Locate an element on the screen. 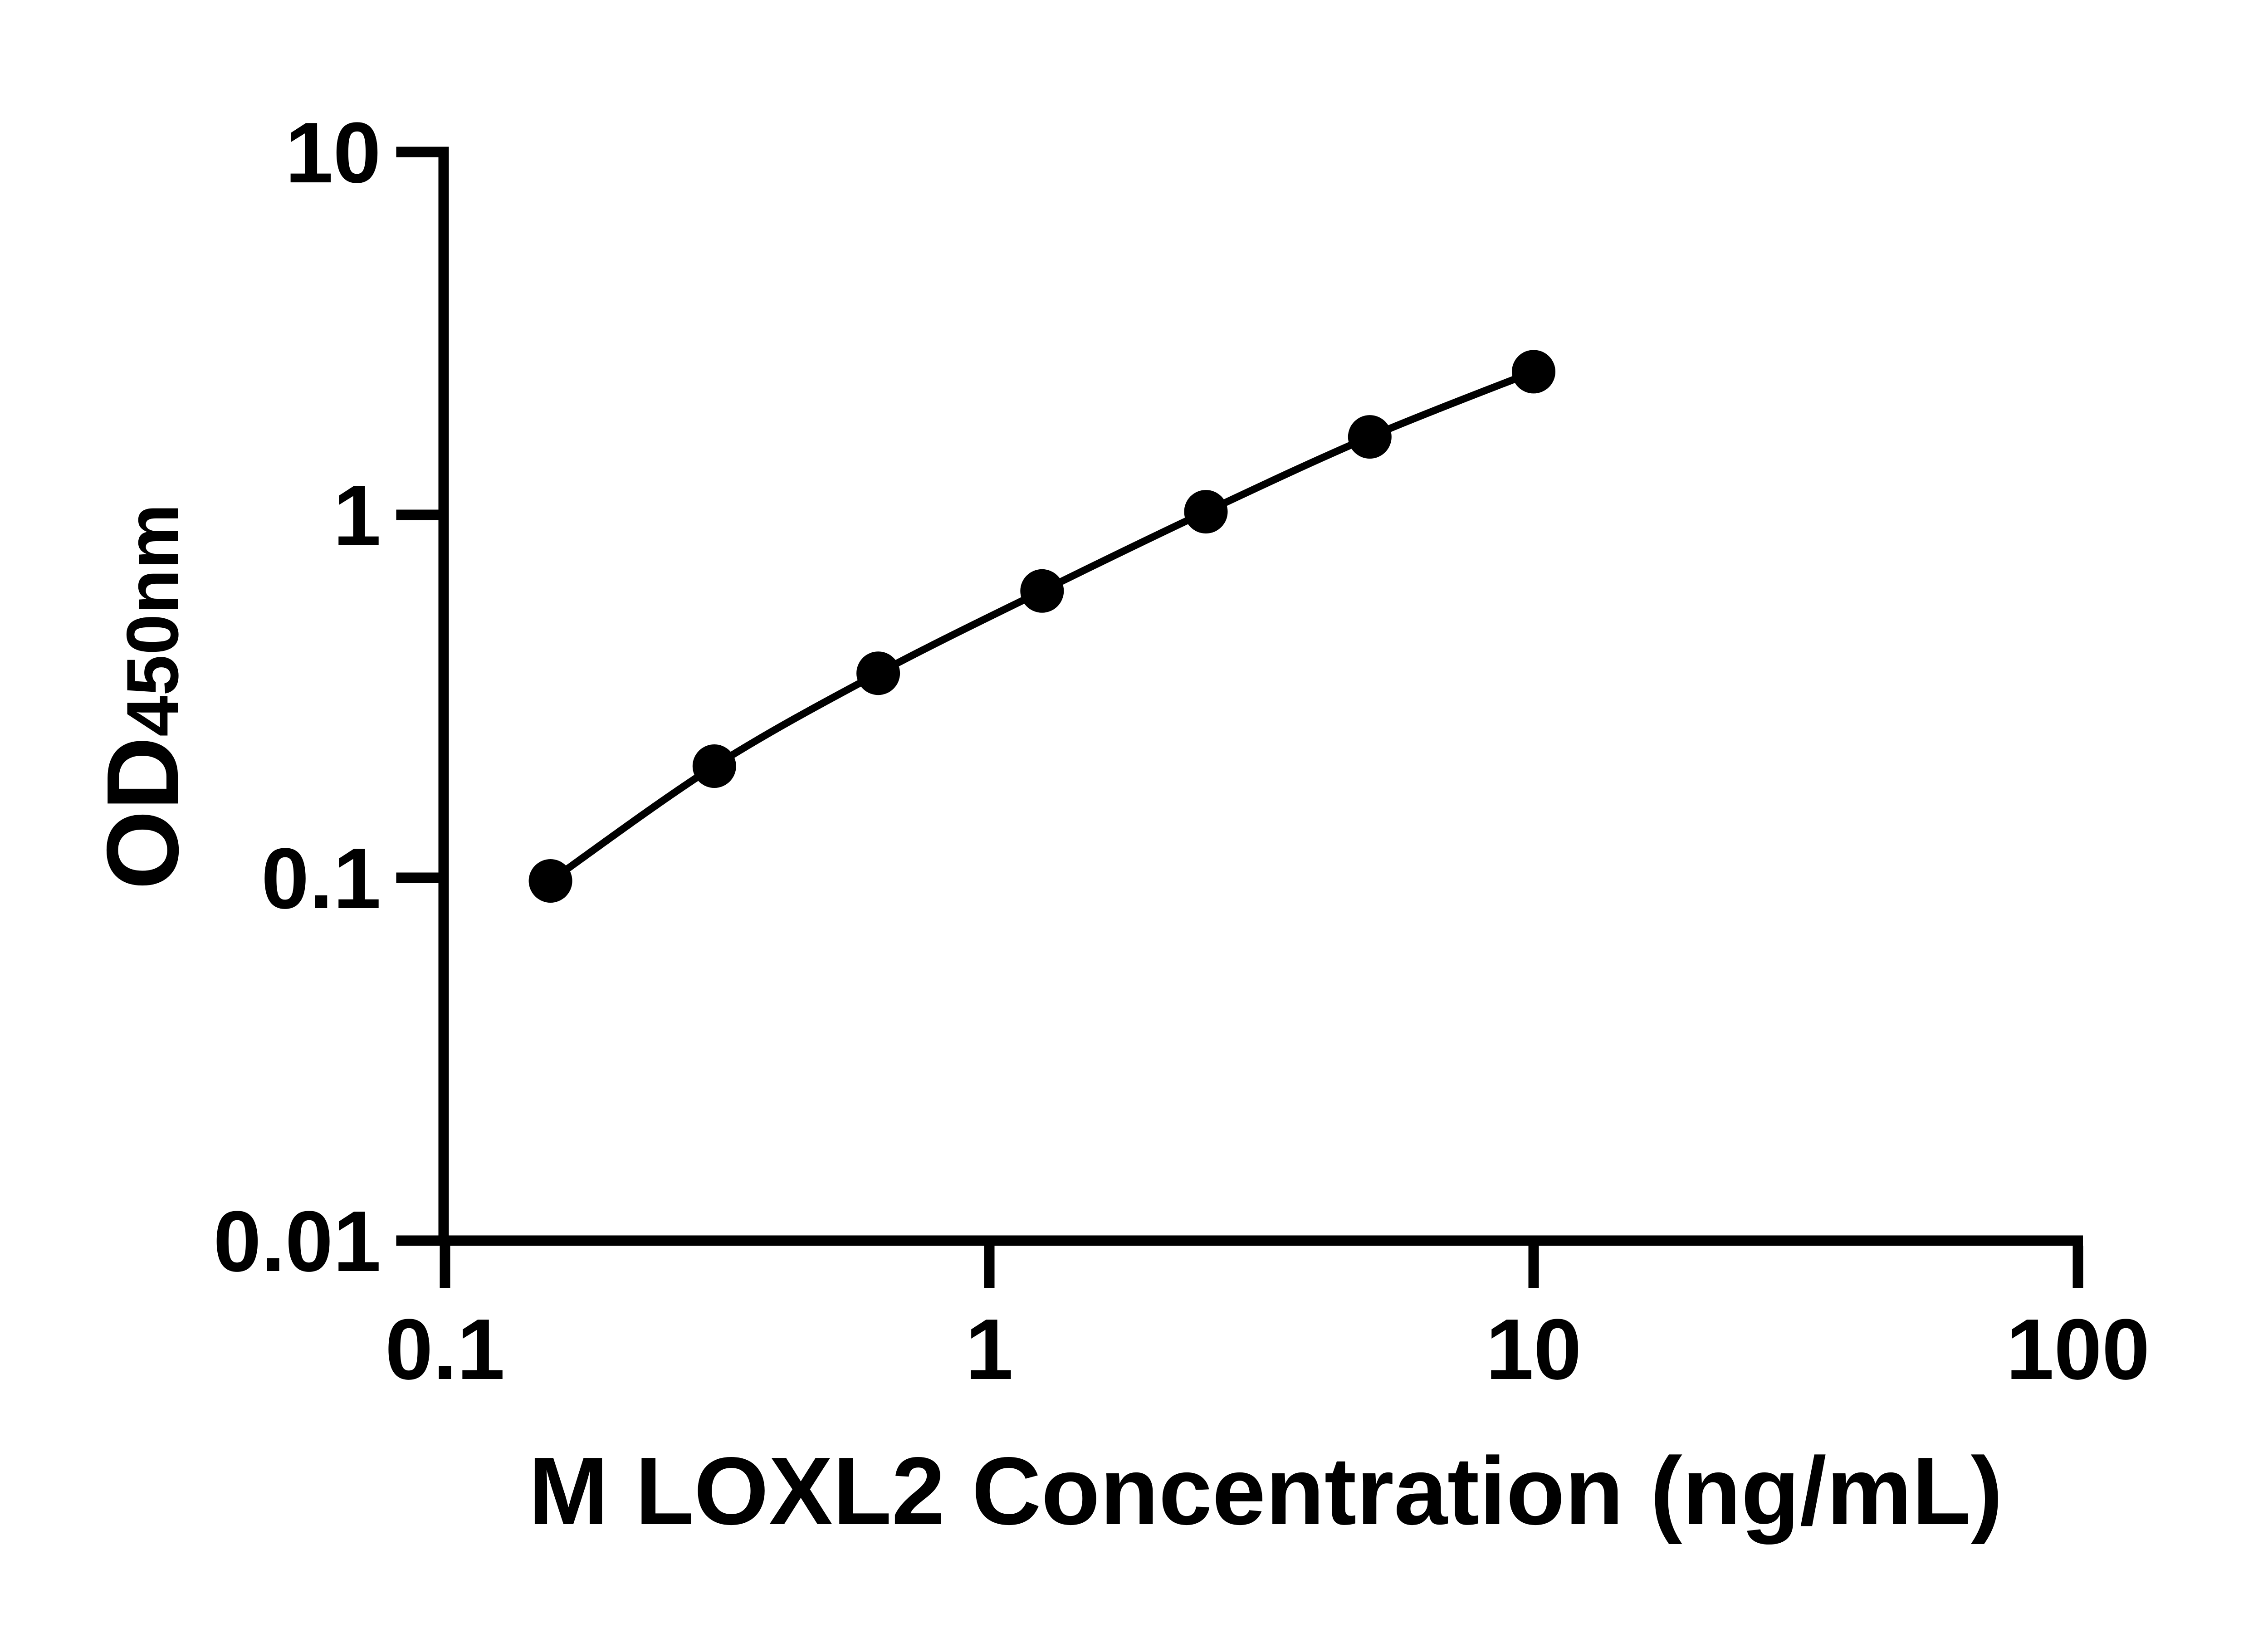 Image resolution: width=2268 pixels, height=1633 pixels. y-axis-title-subscript: 450nm is located at coordinates (153, 620).